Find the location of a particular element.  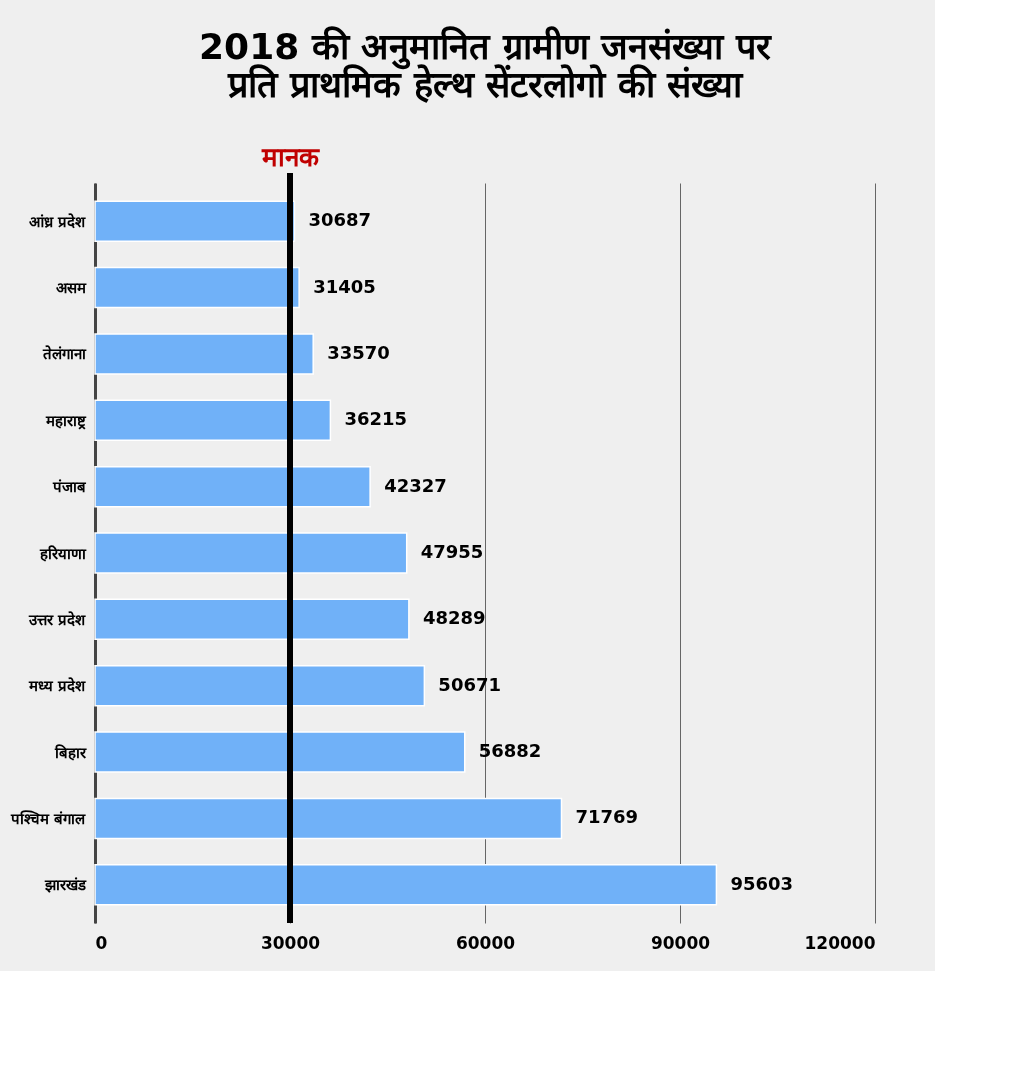

y-tick-label: झारखंड is located at coordinates (65, 885).